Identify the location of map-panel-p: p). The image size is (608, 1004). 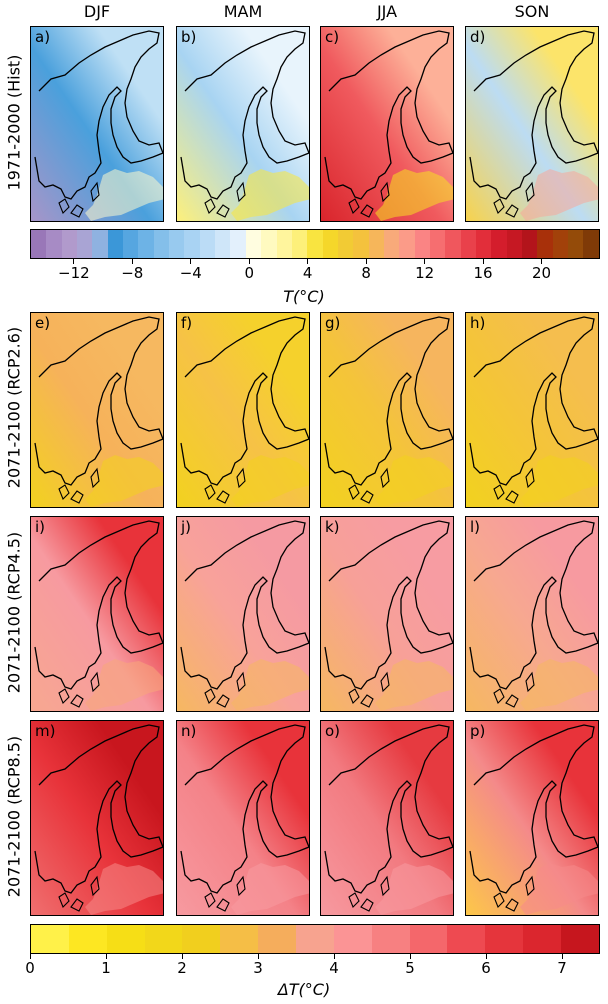
(532, 818).